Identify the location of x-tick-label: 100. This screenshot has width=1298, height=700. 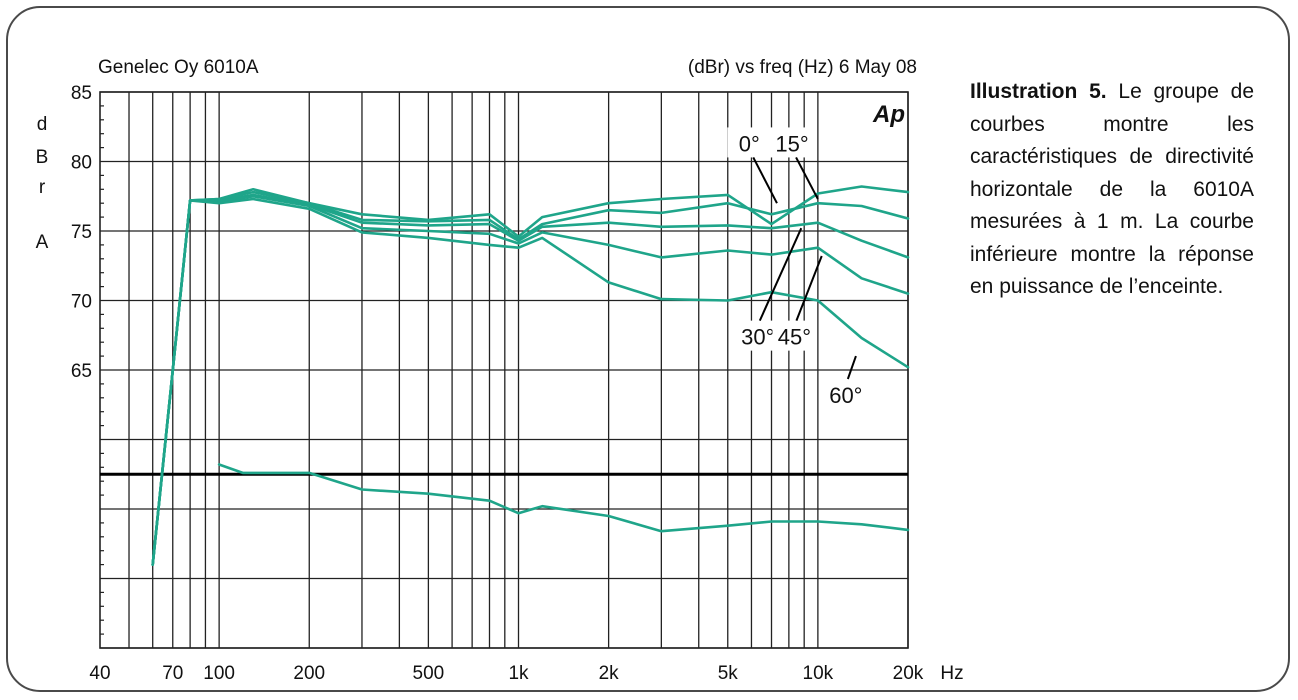
(219, 673).